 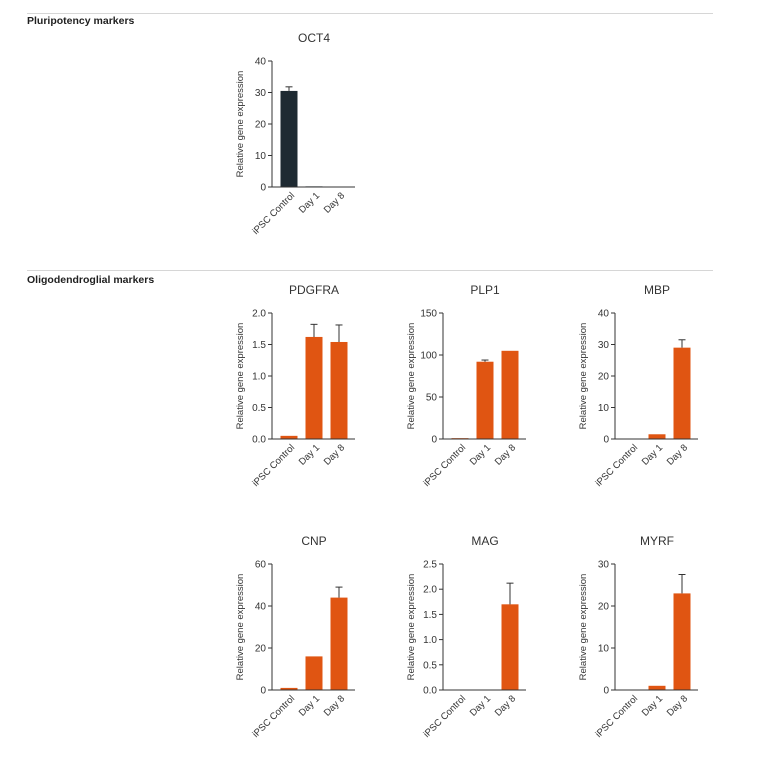 I want to click on y-tick-label: 150, so click(x=428, y=314).